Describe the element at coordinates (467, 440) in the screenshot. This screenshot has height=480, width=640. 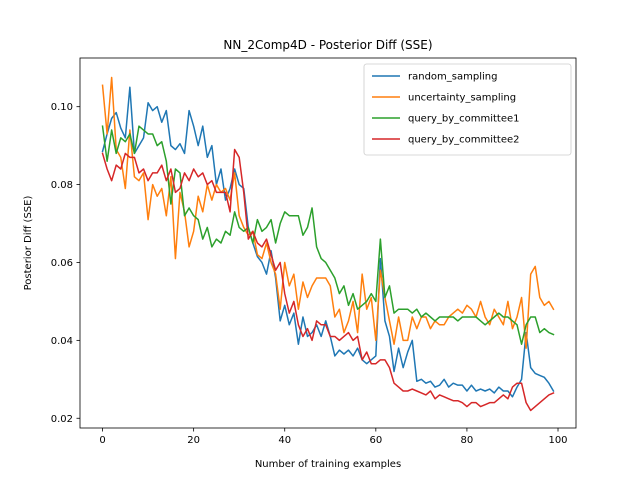
I see `x-tick-label: 80` at that location.